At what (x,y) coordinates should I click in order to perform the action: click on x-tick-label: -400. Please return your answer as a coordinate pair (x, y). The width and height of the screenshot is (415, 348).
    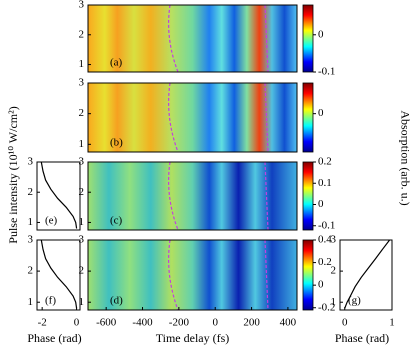
    Looking at the image, I should click on (142, 323).